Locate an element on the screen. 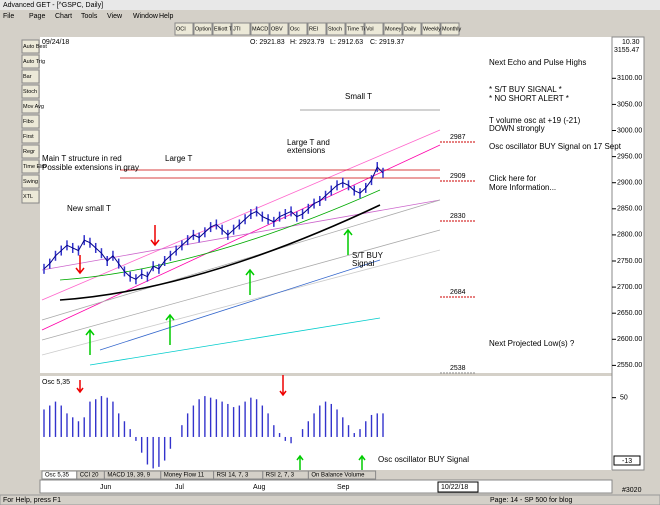 Image resolution: width=660 pixels, height=505 pixels. header-low: L: 2912.63 is located at coordinates (346, 42).